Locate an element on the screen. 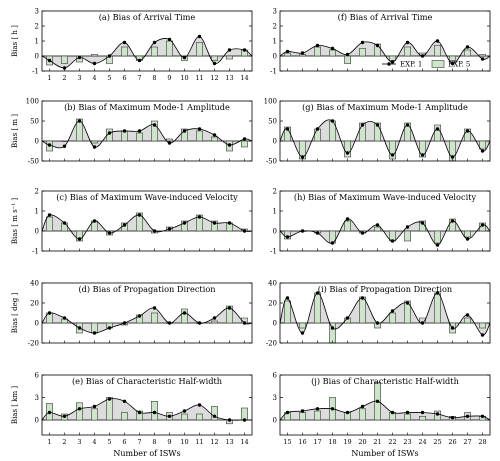  panel-title: (b) Bias of Maximum Mode-1 Amplitude is located at coordinates (147, 107).